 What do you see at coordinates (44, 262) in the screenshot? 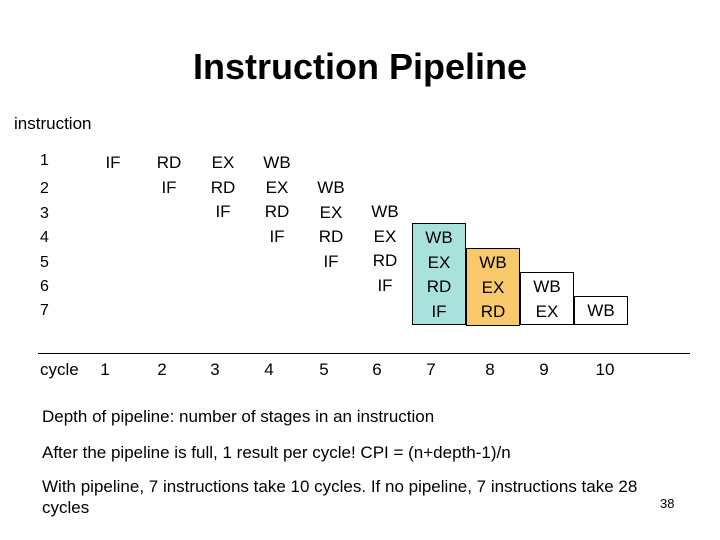
I see `instruction-number: 5` at bounding box center [44, 262].